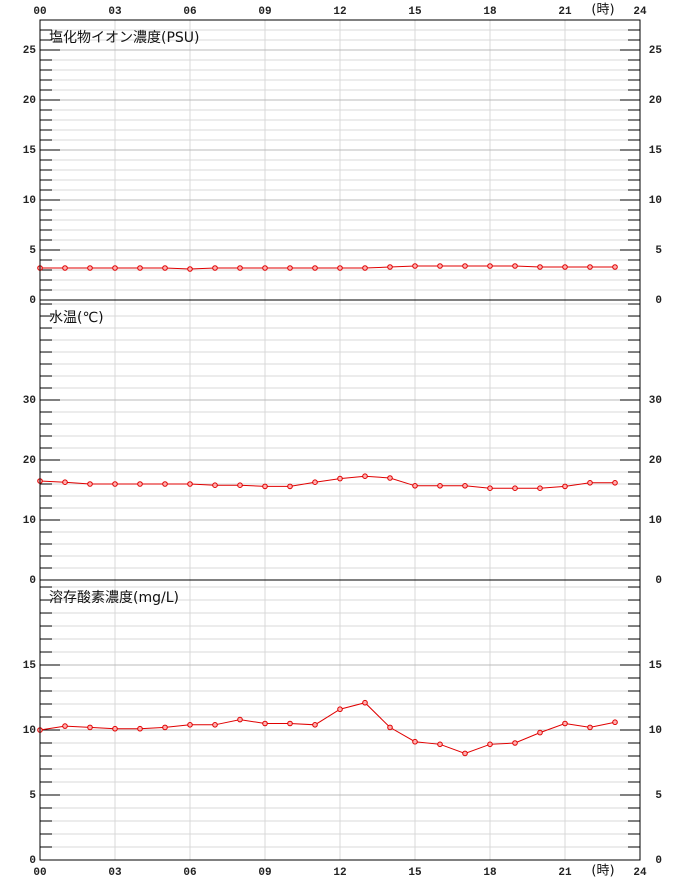 The height and width of the screenshot is (880, 680). I want to click on panel-title: 塩化物イオン濃度(PSU), so click(124, 38).